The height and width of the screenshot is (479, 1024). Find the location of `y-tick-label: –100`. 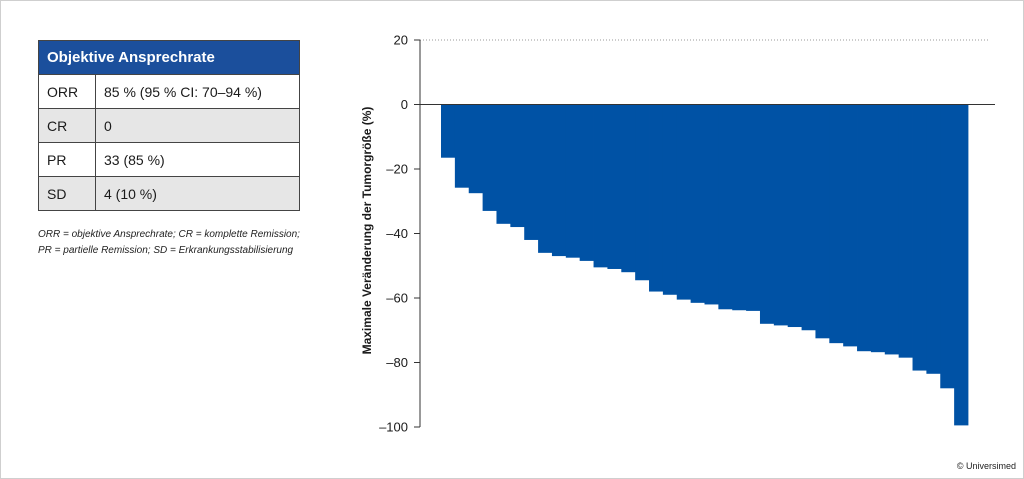

y-tick-label: –100 is located at coordinates (393, 427).